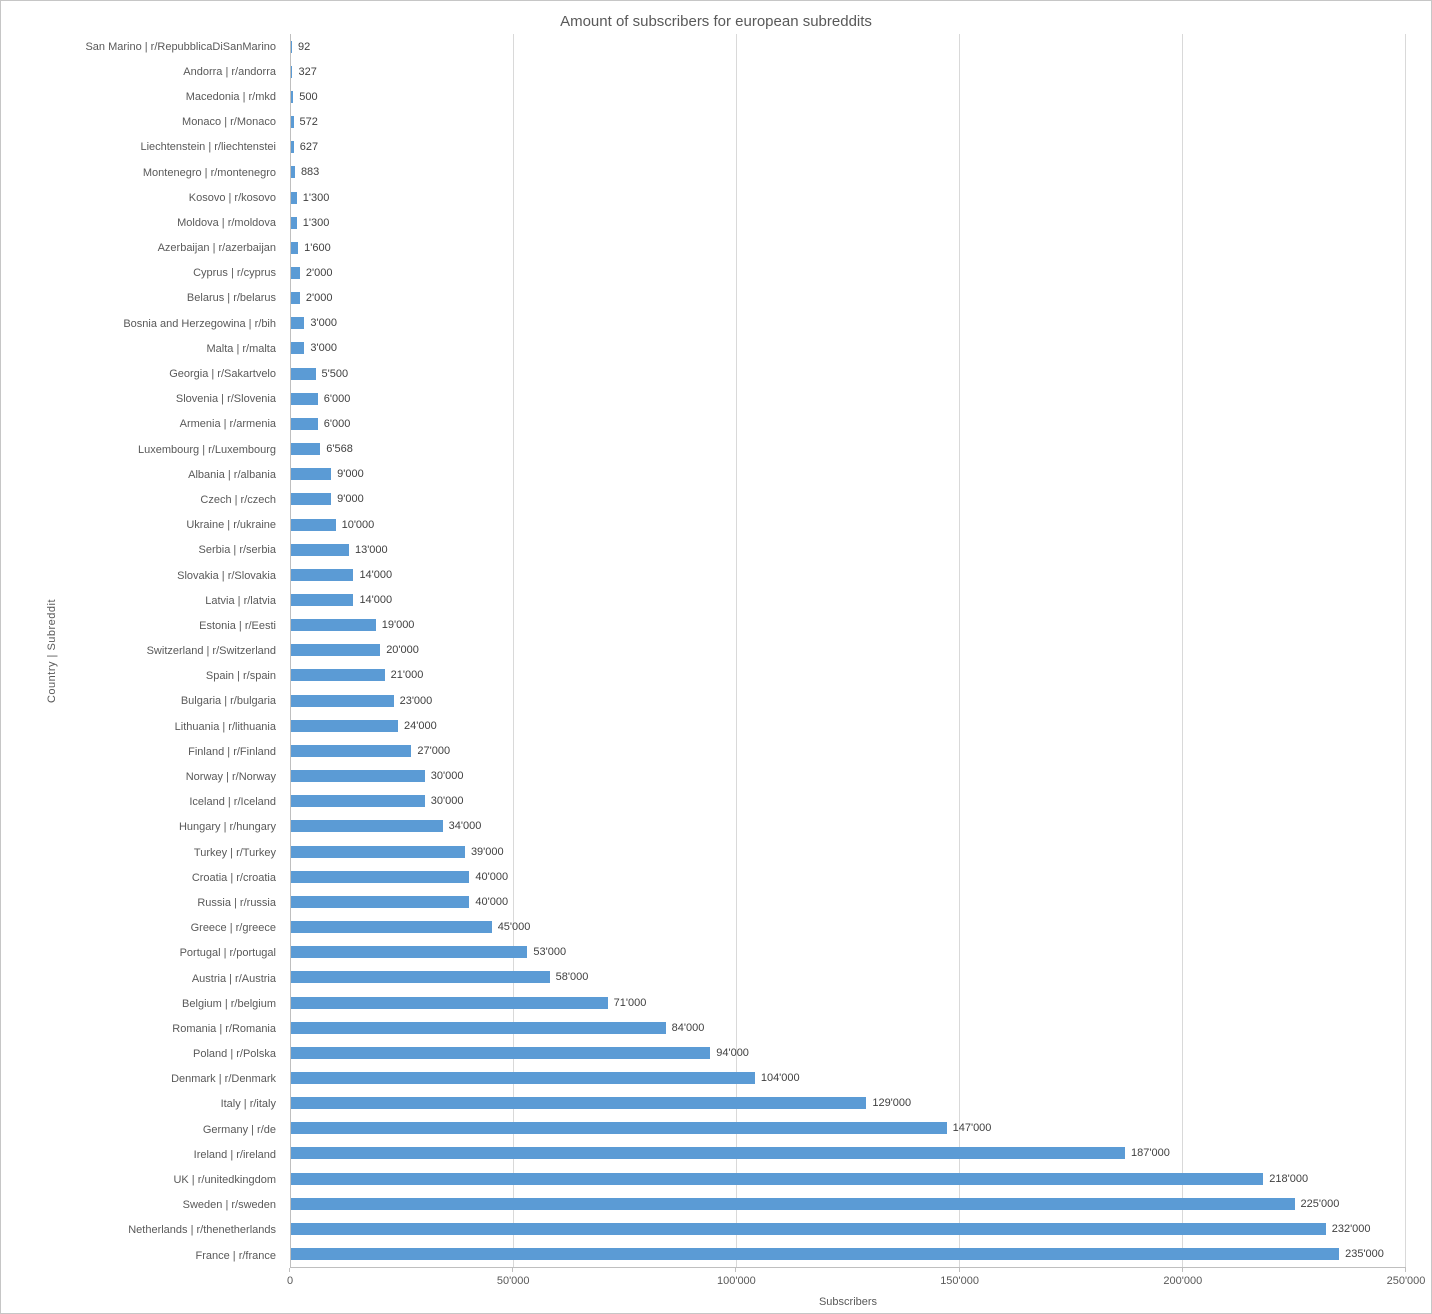 The width and height of the screenshot is (1432, 1314). What do you see at coordinates (310, 172) in the screenshot?
I see `bar-value-label: 883` at bounding box center [310, 172].